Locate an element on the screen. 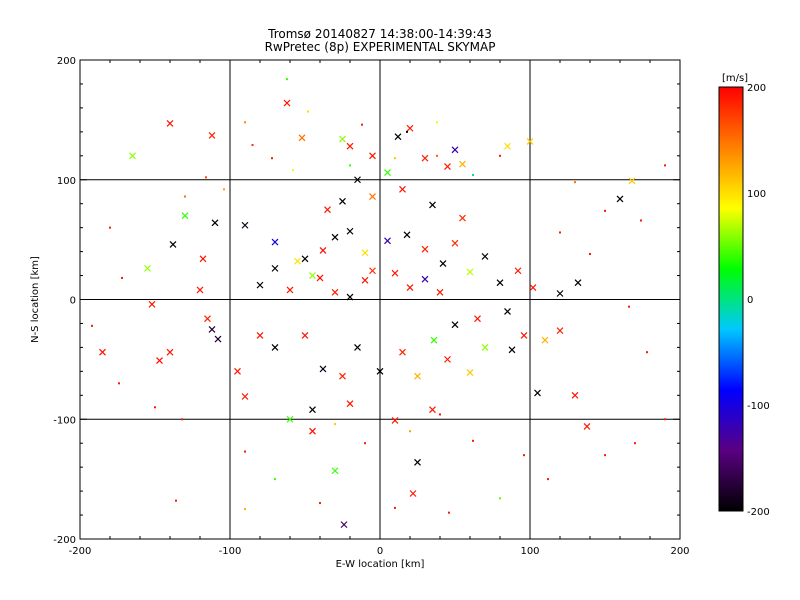 The width and height of the screenshot is (800, 600). x-axis-label: E-W location [km] is located at coordinates (380, 564).